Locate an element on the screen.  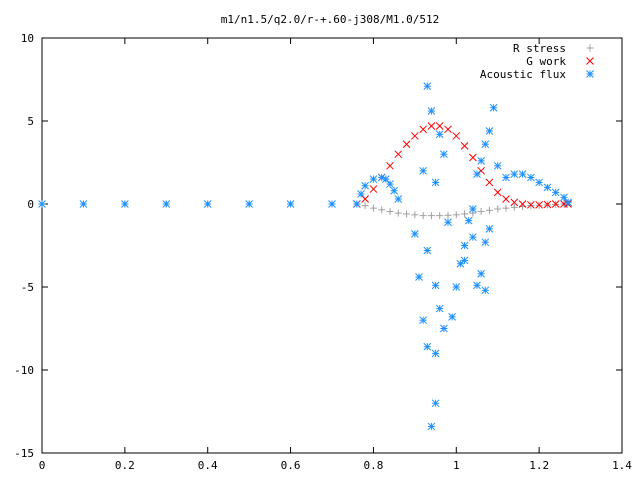
x-tick-label: 1 is located at coordinates (456, 465).